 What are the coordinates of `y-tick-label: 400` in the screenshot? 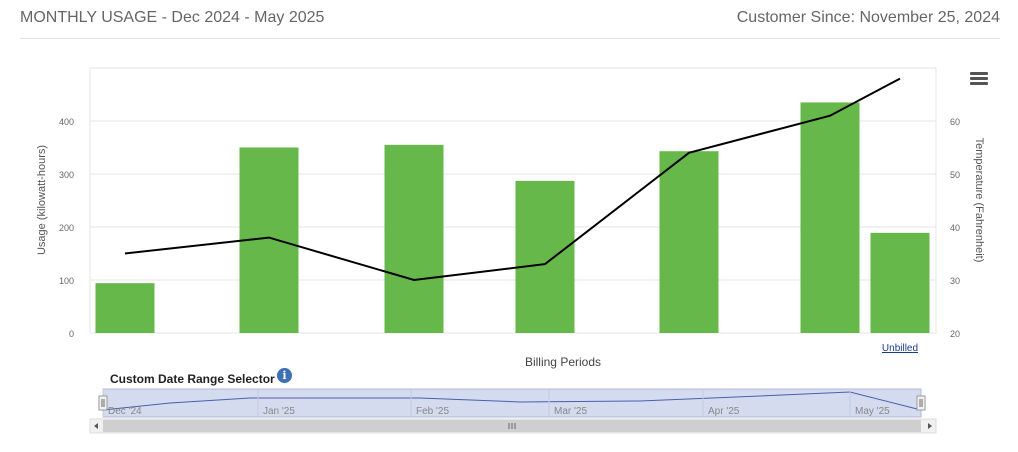 It's located at (66, 122).